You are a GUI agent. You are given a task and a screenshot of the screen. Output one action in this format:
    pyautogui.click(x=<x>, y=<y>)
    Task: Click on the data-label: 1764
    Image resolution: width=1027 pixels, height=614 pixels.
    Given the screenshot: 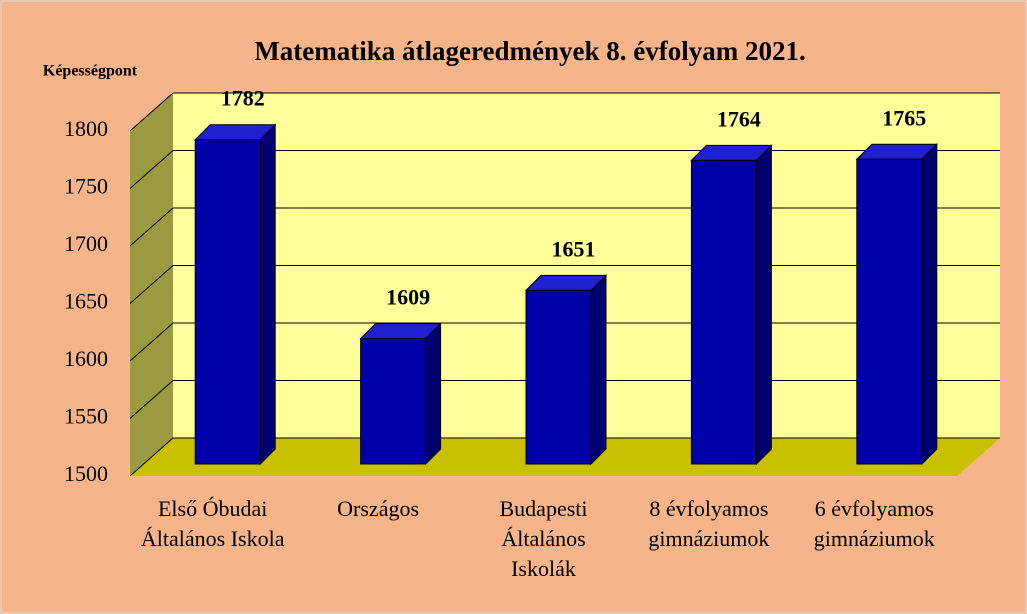 What is the action you would take?
    pyautogui.click(x=739, y=118)
    